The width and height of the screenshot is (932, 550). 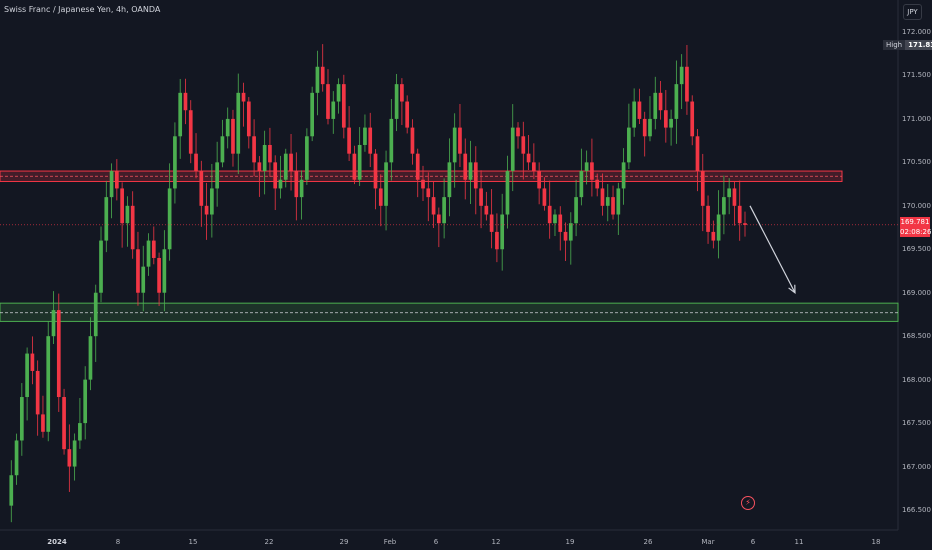 I want to click on lightning-bolt-icon: ⚡, so click(x=748, y=503).